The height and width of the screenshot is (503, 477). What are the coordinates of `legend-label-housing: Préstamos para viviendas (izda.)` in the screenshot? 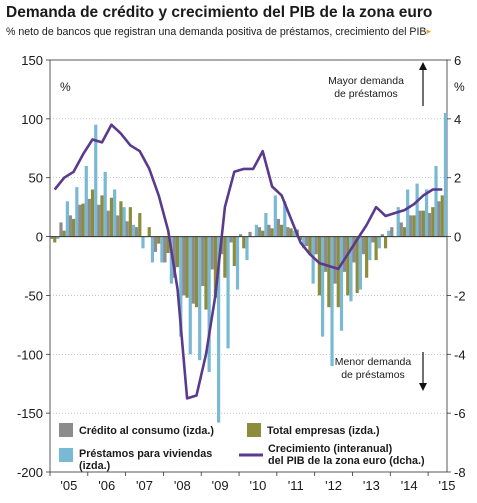 It's located at (145, 460).